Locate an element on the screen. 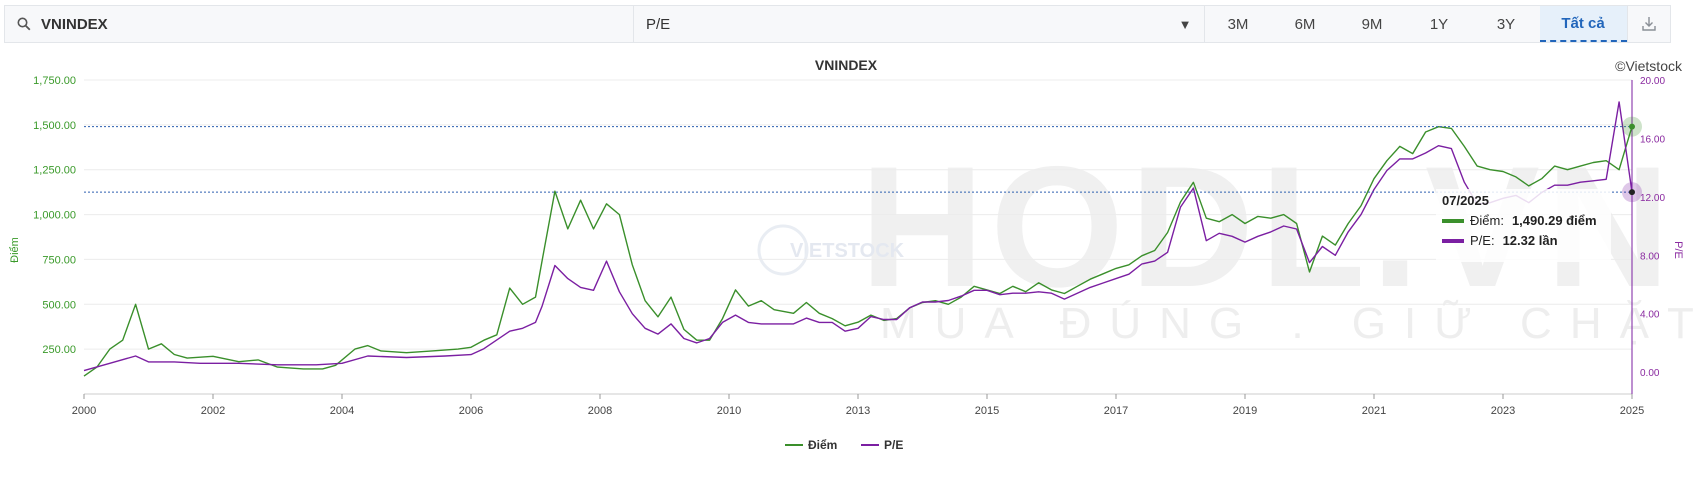 The width and height of the screenshot is (1700, 502). y-left-tick-label: 1,500.00 is located at coordinates (54, 126).